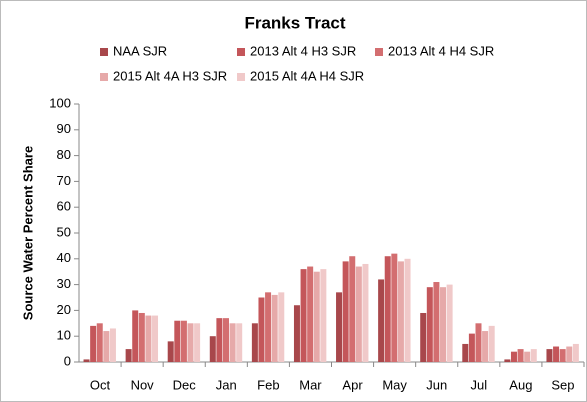 This screenshot has width=587, height=402. What do you see at coordinates (64, 309) in the screenshot?
I see `y-tick-label: 20` at bounding box center [64, 309].